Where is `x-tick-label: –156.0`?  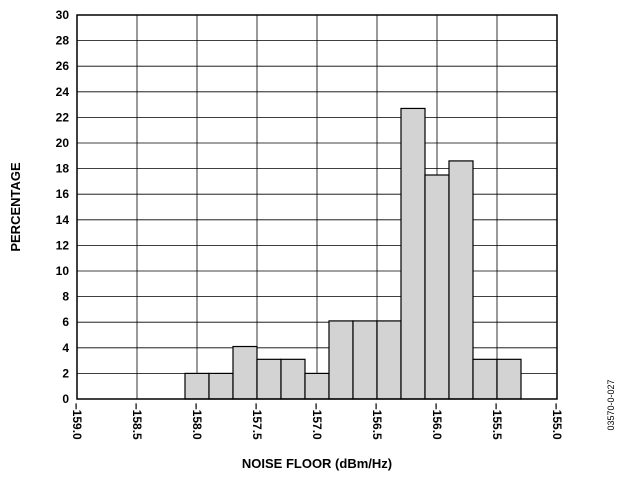
x-tick-label: –156.0 is located at coordinates (437, 421).